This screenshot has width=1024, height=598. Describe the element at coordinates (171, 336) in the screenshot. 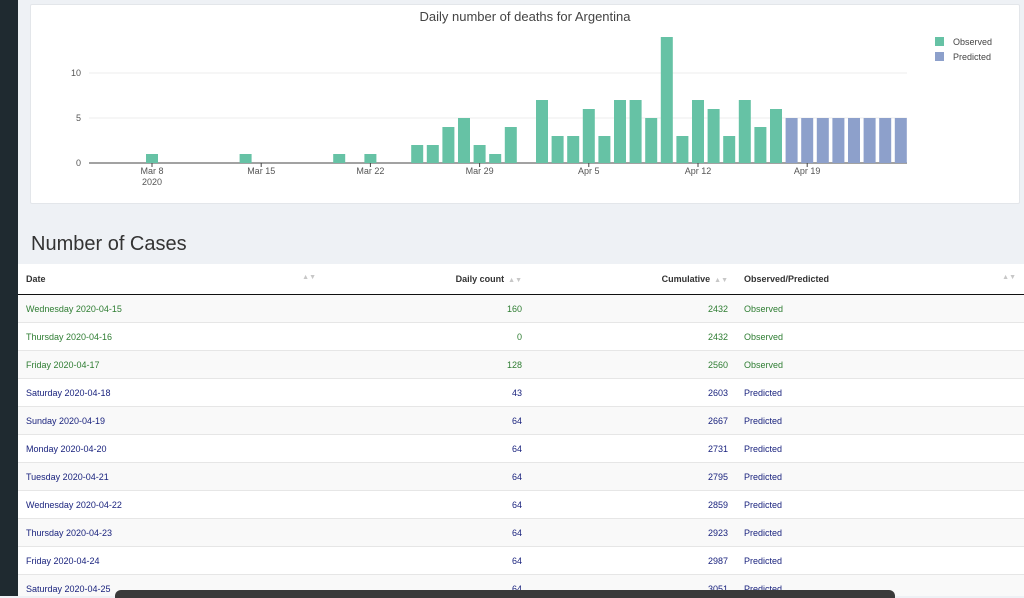

I see `cell-date: Thursday 2020-04-16` at that location.